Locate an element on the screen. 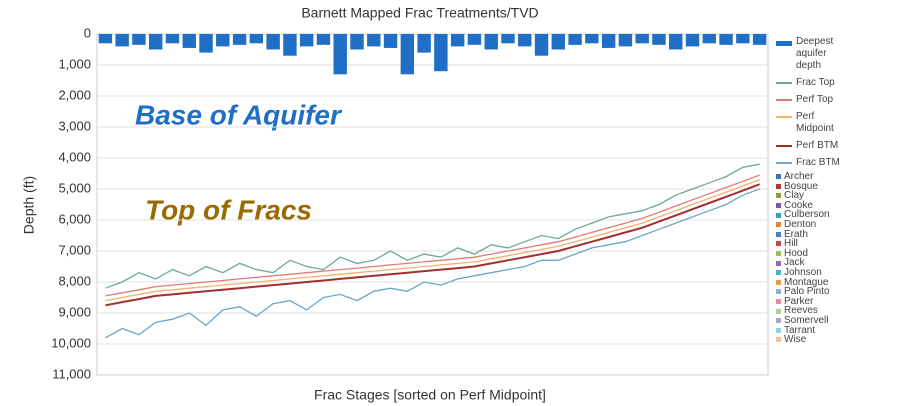 The width and height of the screenshot is (897, 406). county-label: Johnson is located at coordinates (803, 272).